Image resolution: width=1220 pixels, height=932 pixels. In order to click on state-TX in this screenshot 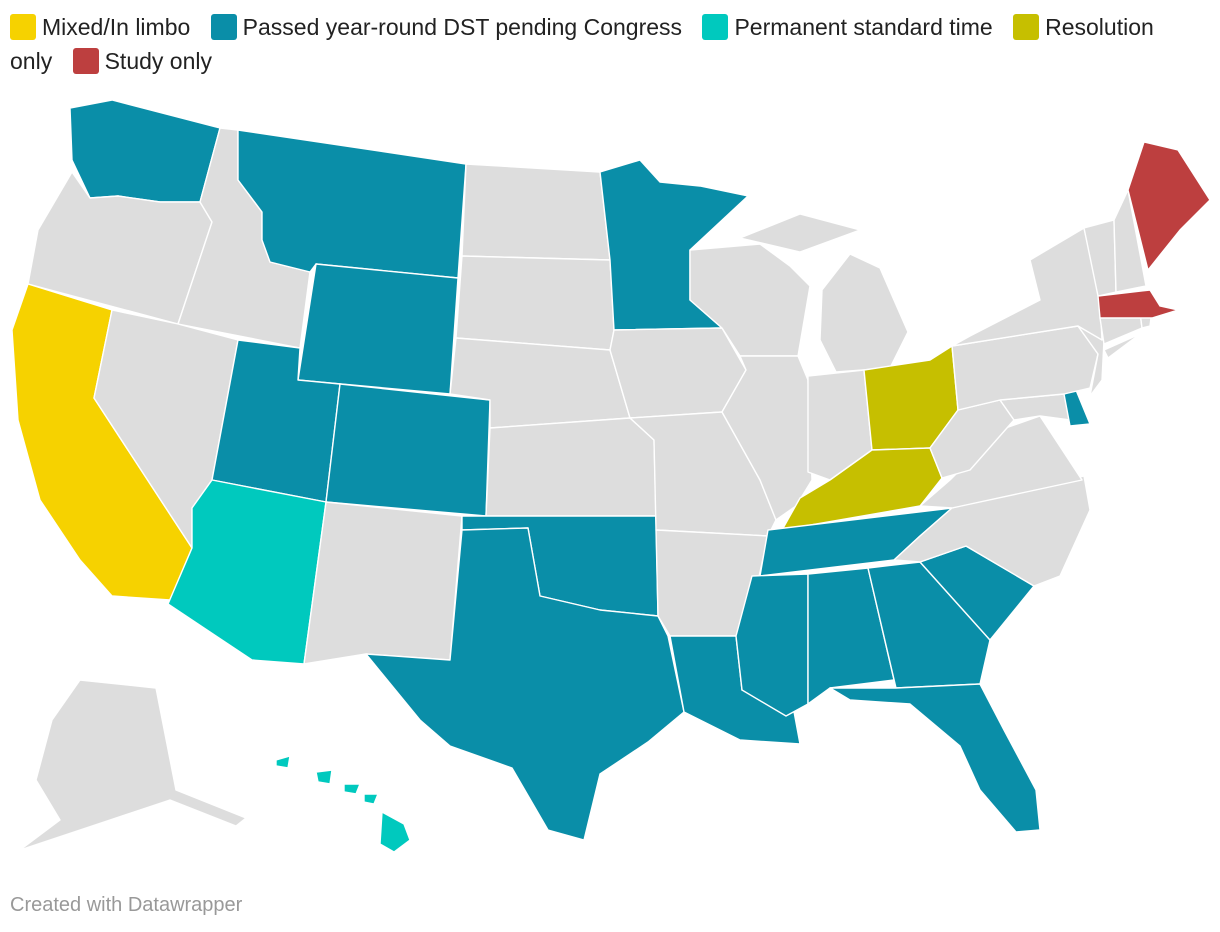, I will do `click(525, 684)`.